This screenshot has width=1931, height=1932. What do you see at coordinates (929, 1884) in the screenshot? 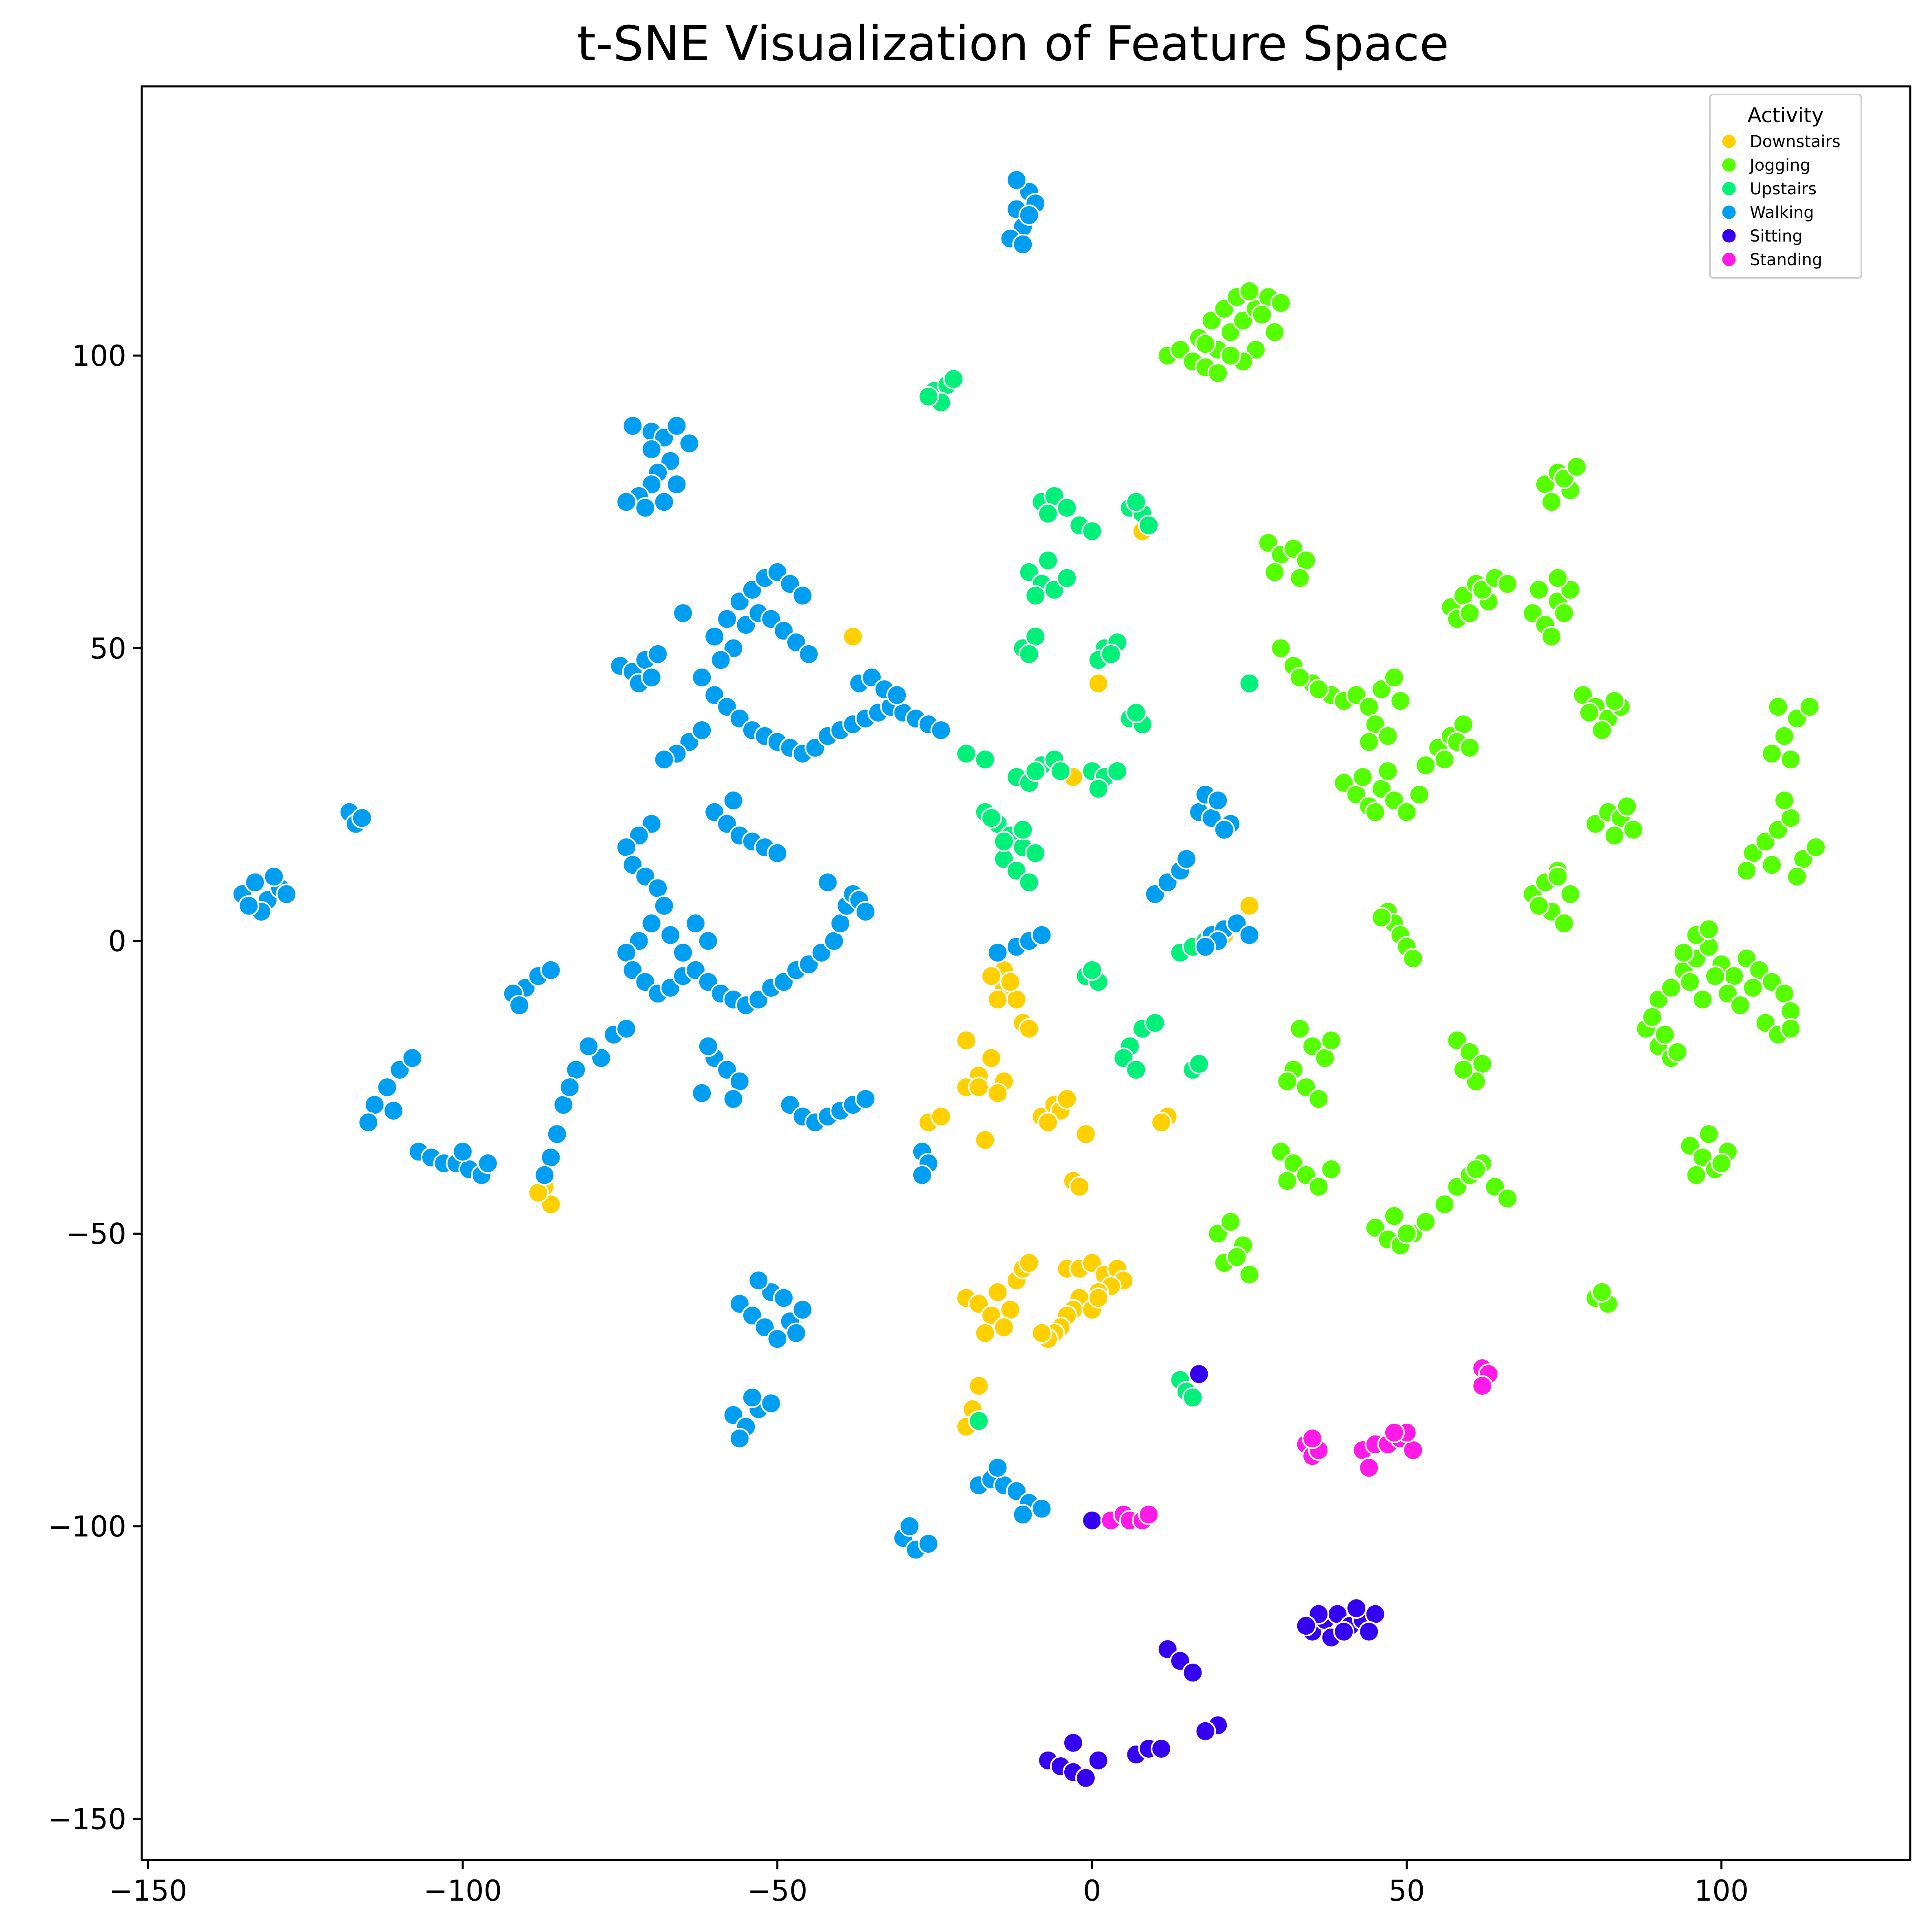
I see `x-axis: −150 −100 −50 0 50 100` at bounding box center [929, 1884].